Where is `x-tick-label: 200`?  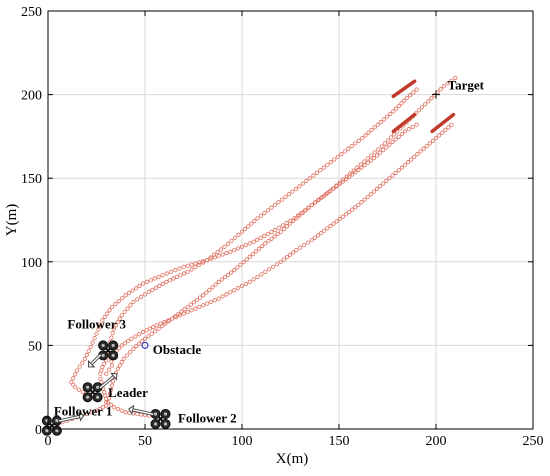
x-tick-label: 200 is located at coordinates (436, 441).